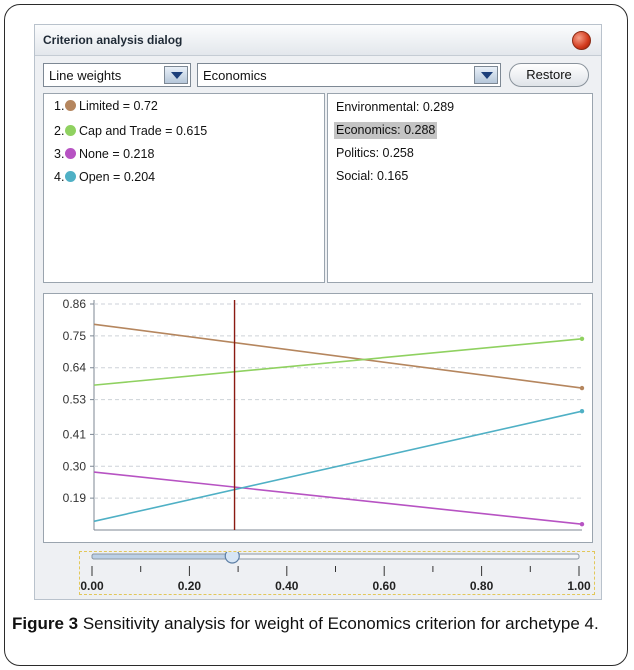  Describe the element at coordinates (385, 586) in the screenshot. I see `slider-tick-label: 0.60` at that location.